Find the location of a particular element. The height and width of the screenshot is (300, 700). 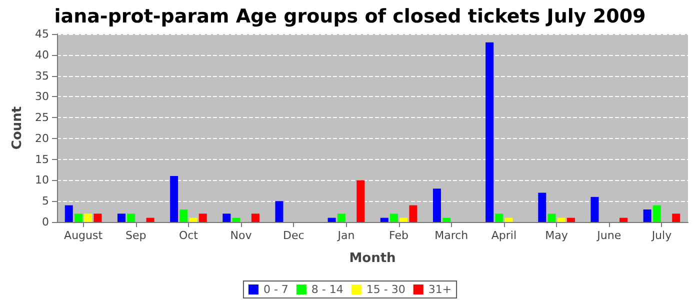

y-tick-label: 10 is located at coordinates (42, 180).